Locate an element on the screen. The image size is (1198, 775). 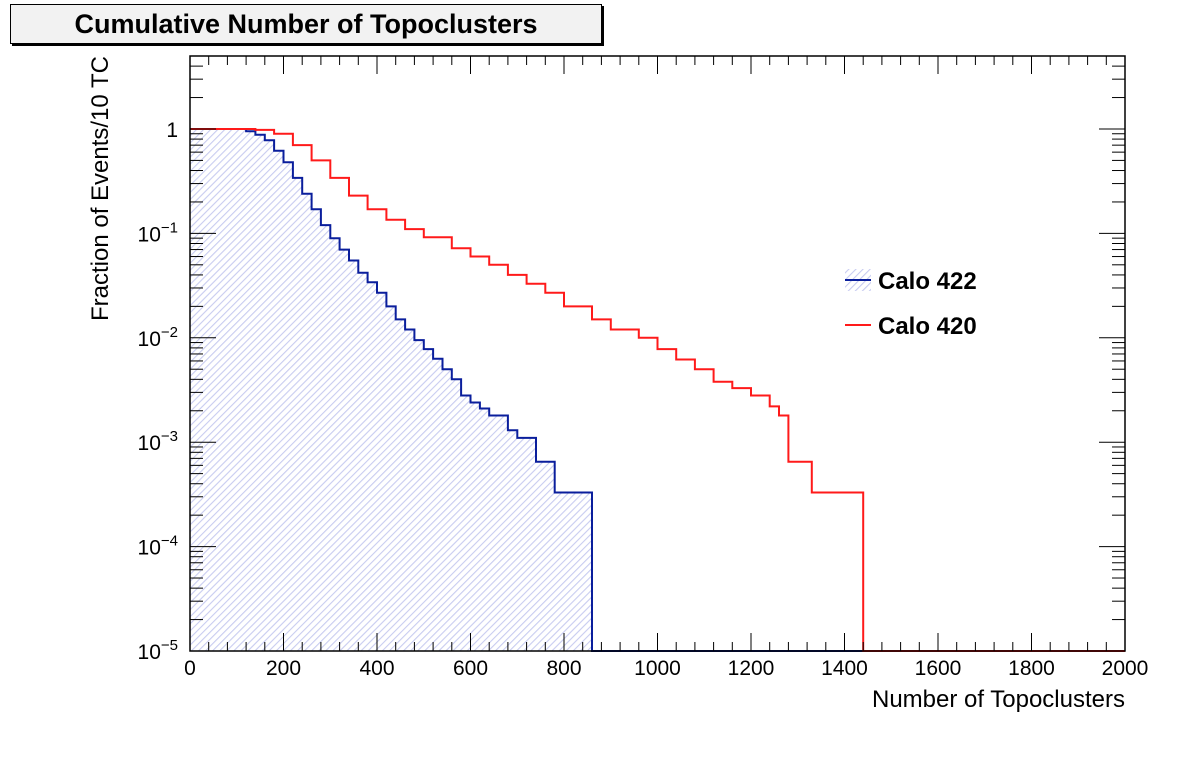
legend-label: Calo 422 is located at coordinates (927, 281).